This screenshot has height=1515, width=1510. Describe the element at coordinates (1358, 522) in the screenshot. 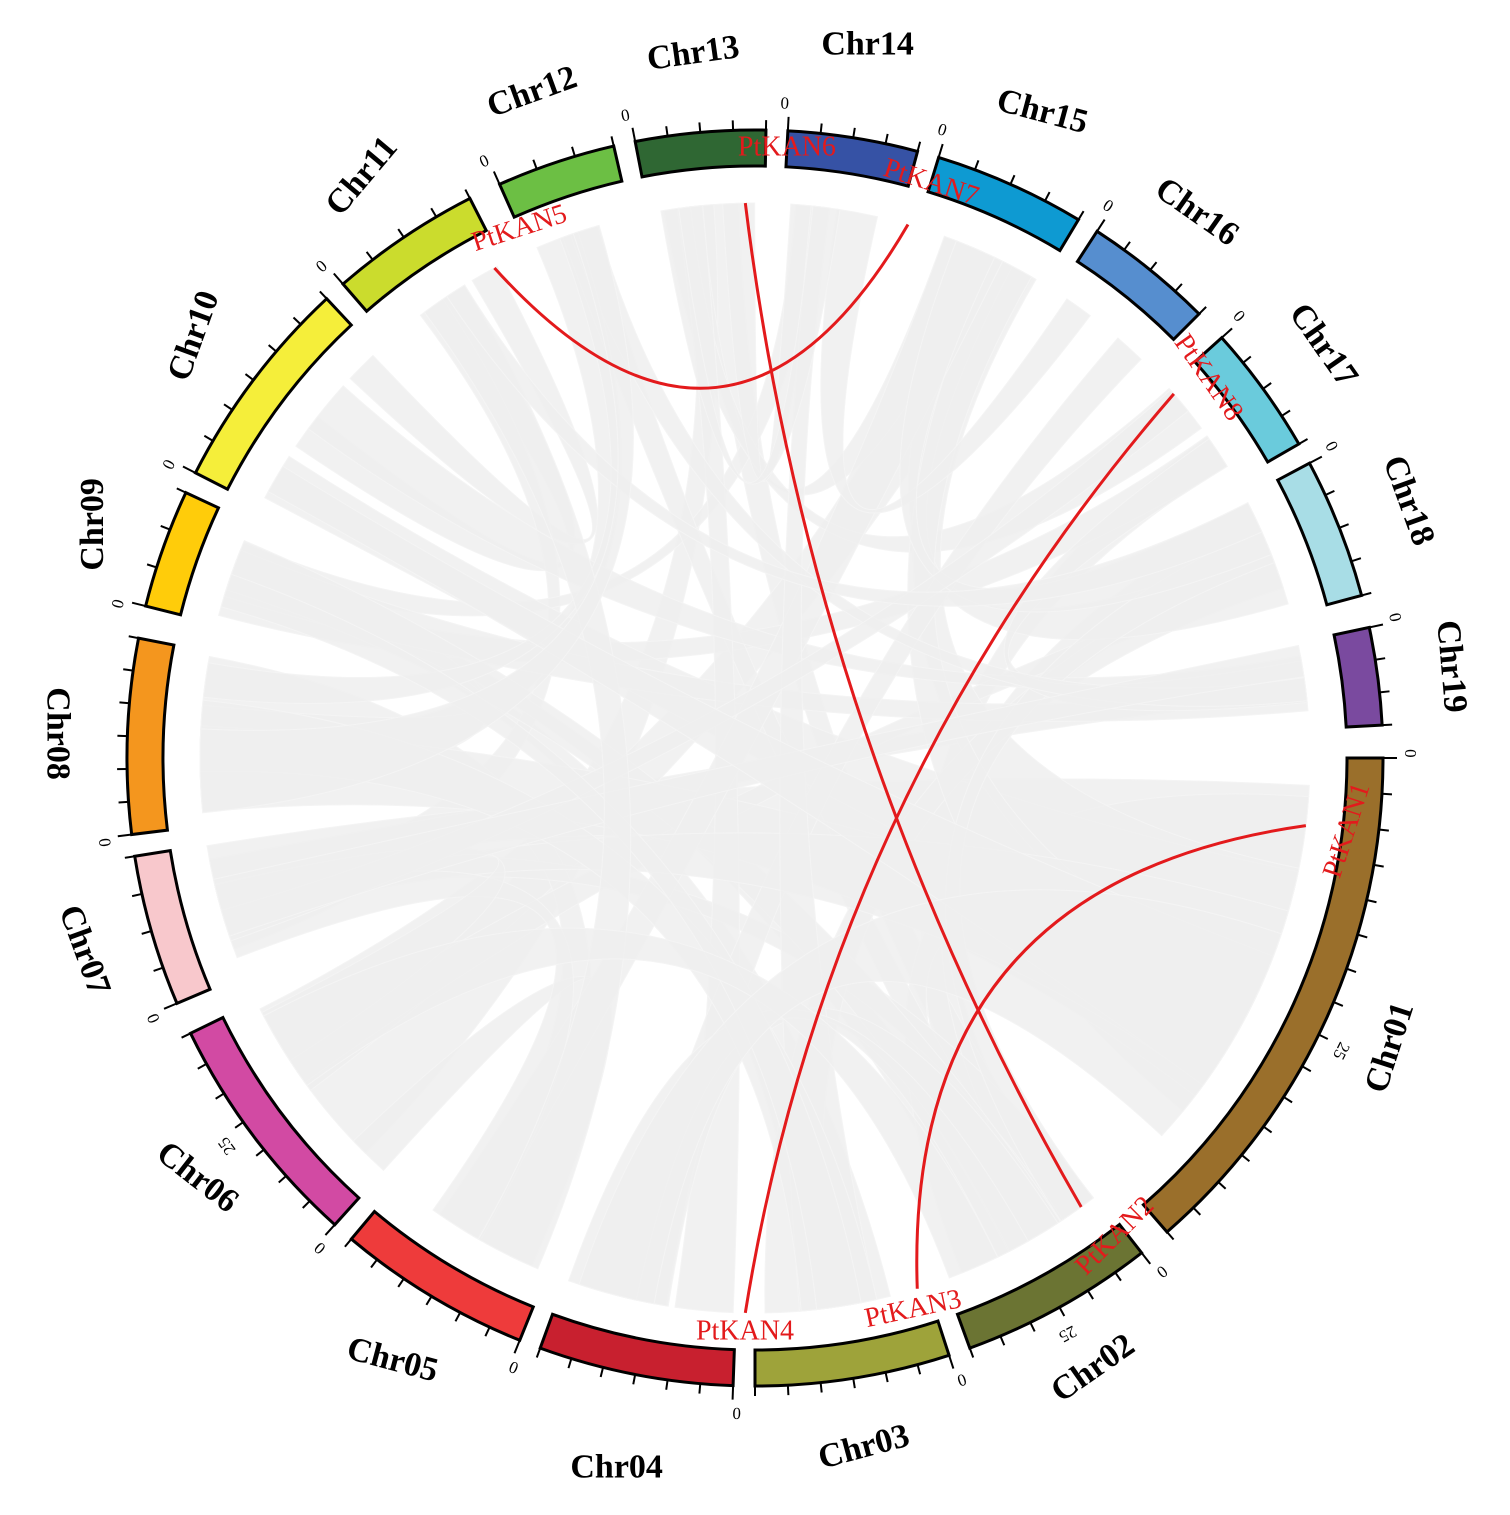

I see `chromosome-chr18: 0 Chr18` at that location.